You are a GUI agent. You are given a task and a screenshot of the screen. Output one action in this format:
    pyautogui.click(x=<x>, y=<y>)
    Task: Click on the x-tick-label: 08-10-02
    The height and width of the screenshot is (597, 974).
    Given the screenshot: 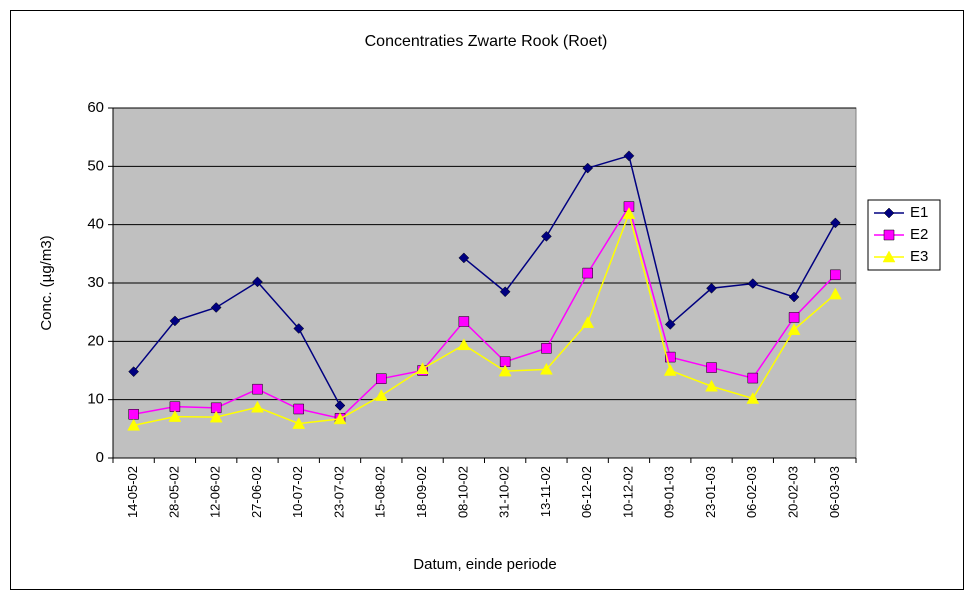 What is the action you would take?
    pyautogui.click(x=462, y=492)
    